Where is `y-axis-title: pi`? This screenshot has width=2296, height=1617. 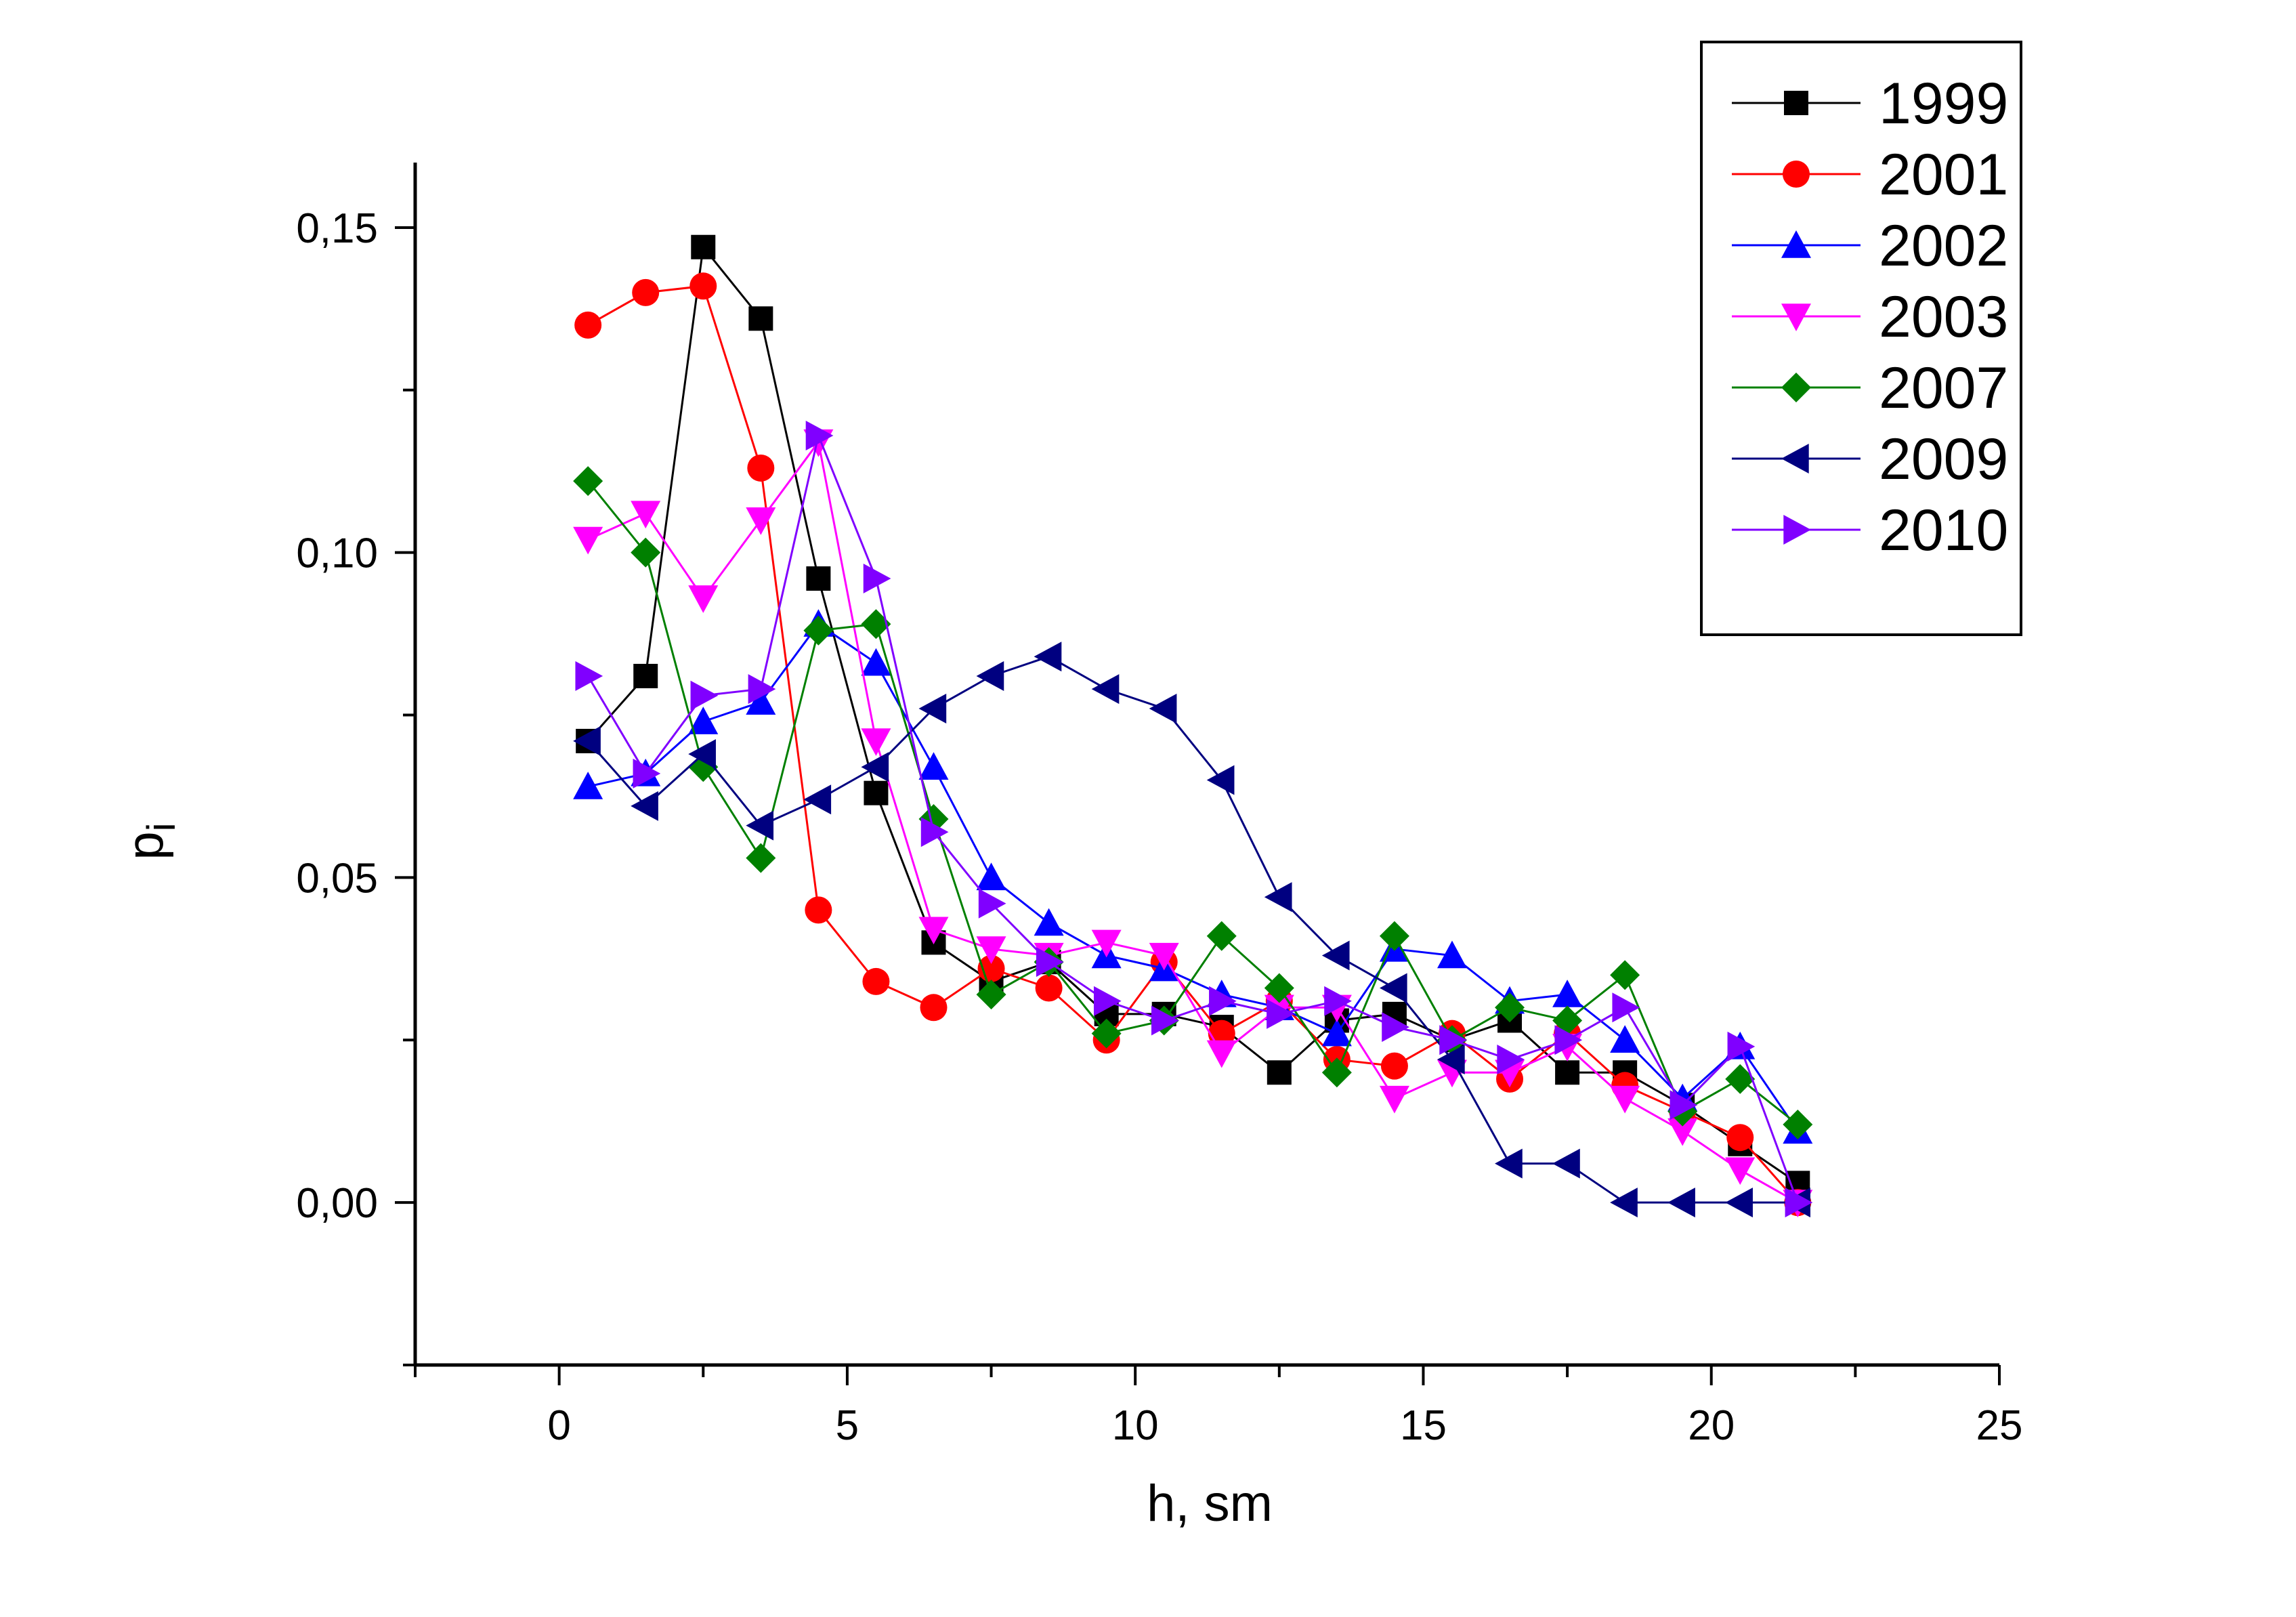
y-axis-title: pi is located at coordinates (150, 841).